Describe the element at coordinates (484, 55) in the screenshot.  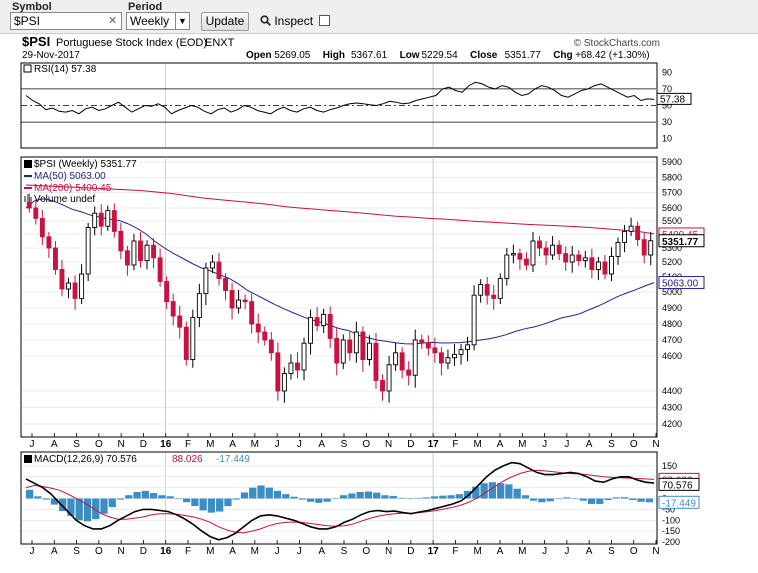
I see `ohlc-label: Close` at that location.